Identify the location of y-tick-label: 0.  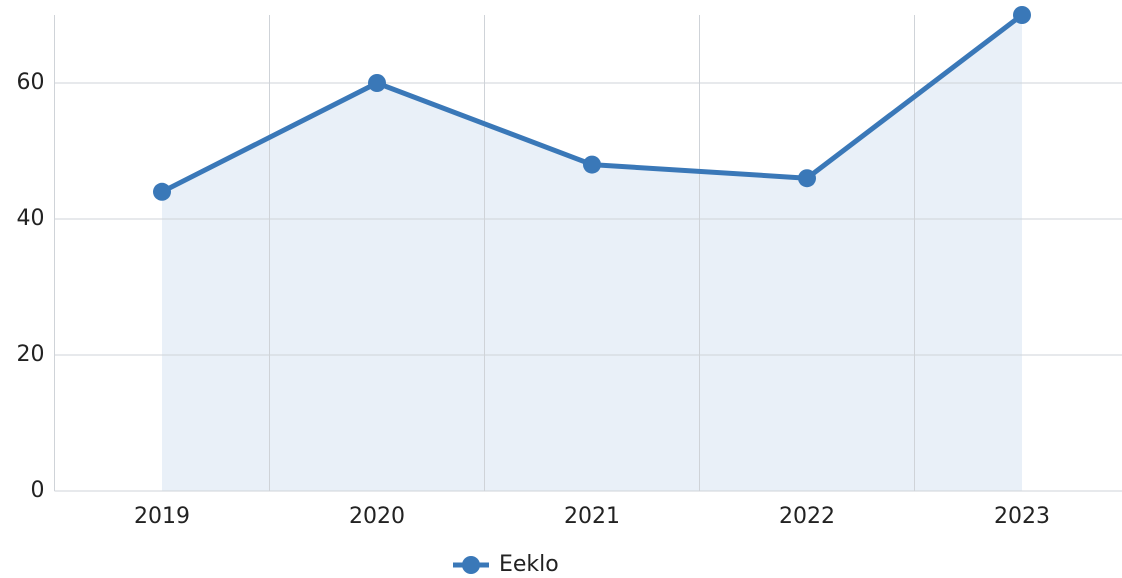
(38, 490).